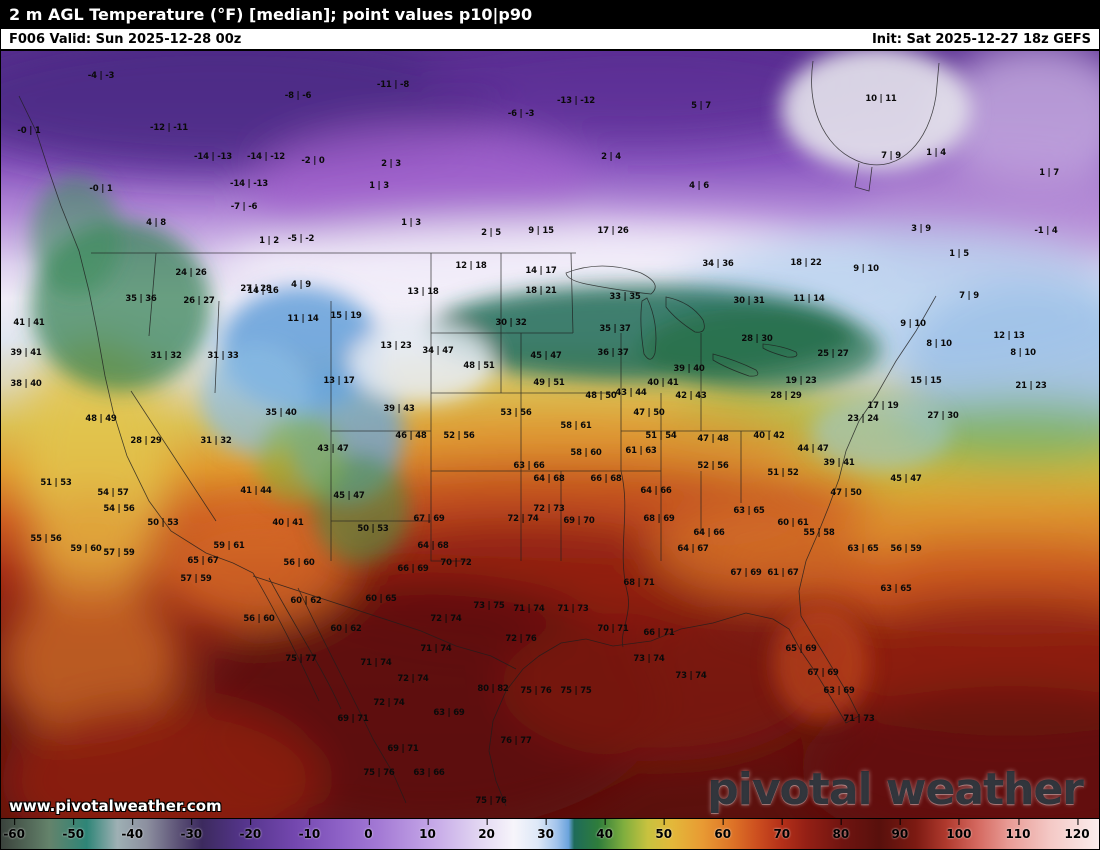 The width and height of the screenshot is (1100, 850). Describe the element at coordinates (576, 691) in the screenshot. I see `point-value: 75 | 75` at that location.